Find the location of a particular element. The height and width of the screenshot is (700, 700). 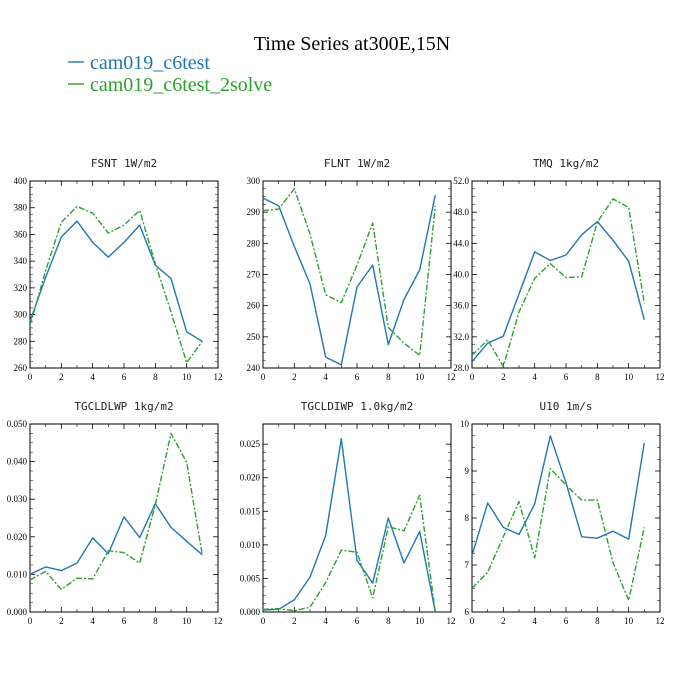

y-tick-label: 0.030 is located at coordinates (17, 499).